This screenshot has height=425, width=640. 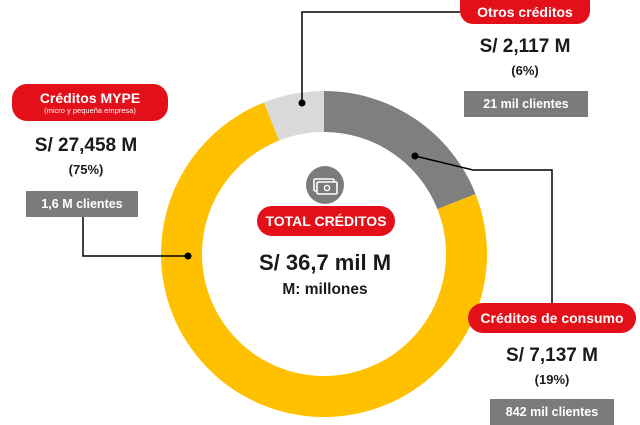 I want to click on otros-callout-title: Otros créditos, so click(x=525, y=12).